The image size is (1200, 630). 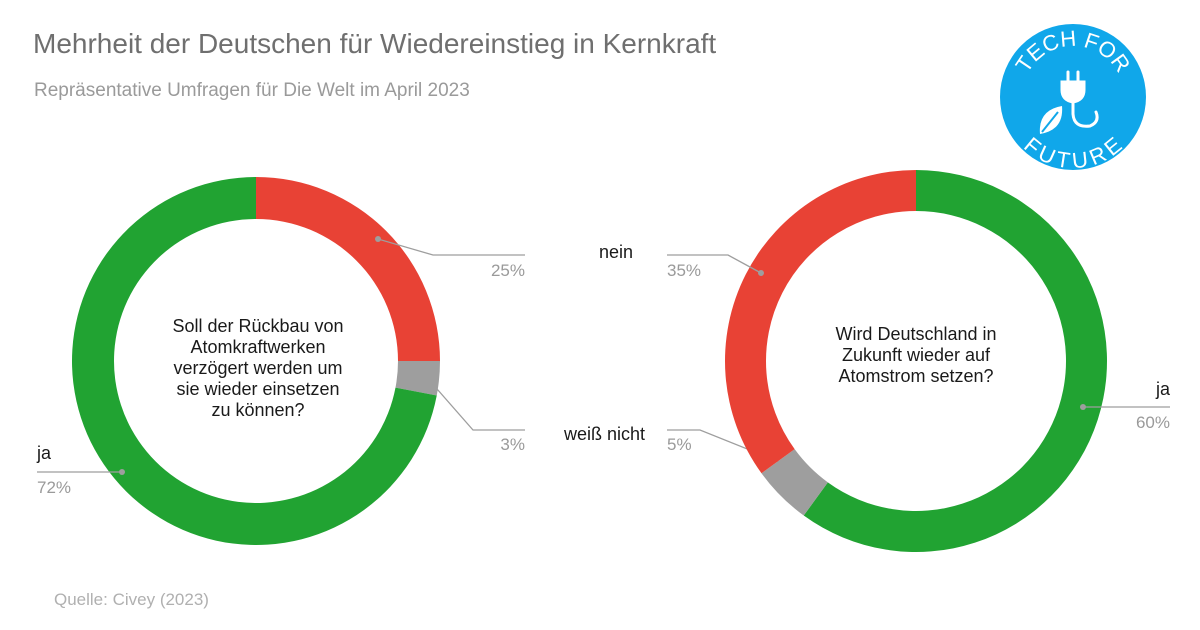 What do you see at coordinates (430, 381) in the screenshot?
I see `donut-1-leader-dot-weiss_nicht` at bounding box center [430, 381].